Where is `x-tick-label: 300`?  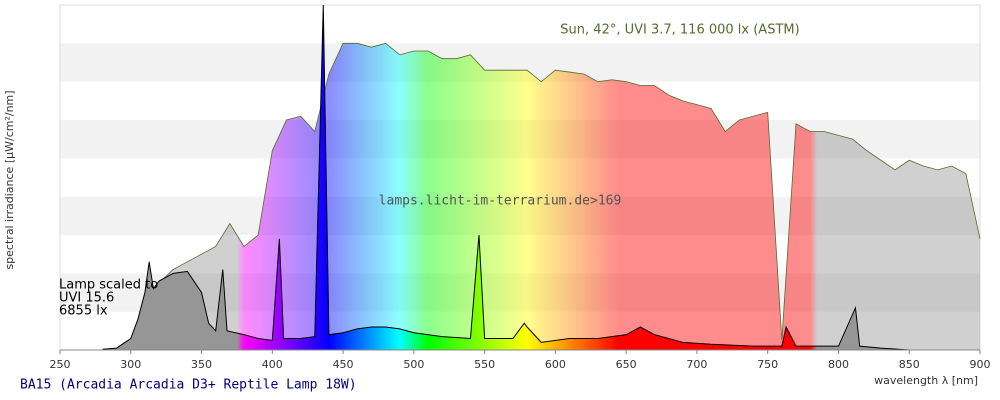
x-tick-label: 300 is located at coordinates (130, 364).